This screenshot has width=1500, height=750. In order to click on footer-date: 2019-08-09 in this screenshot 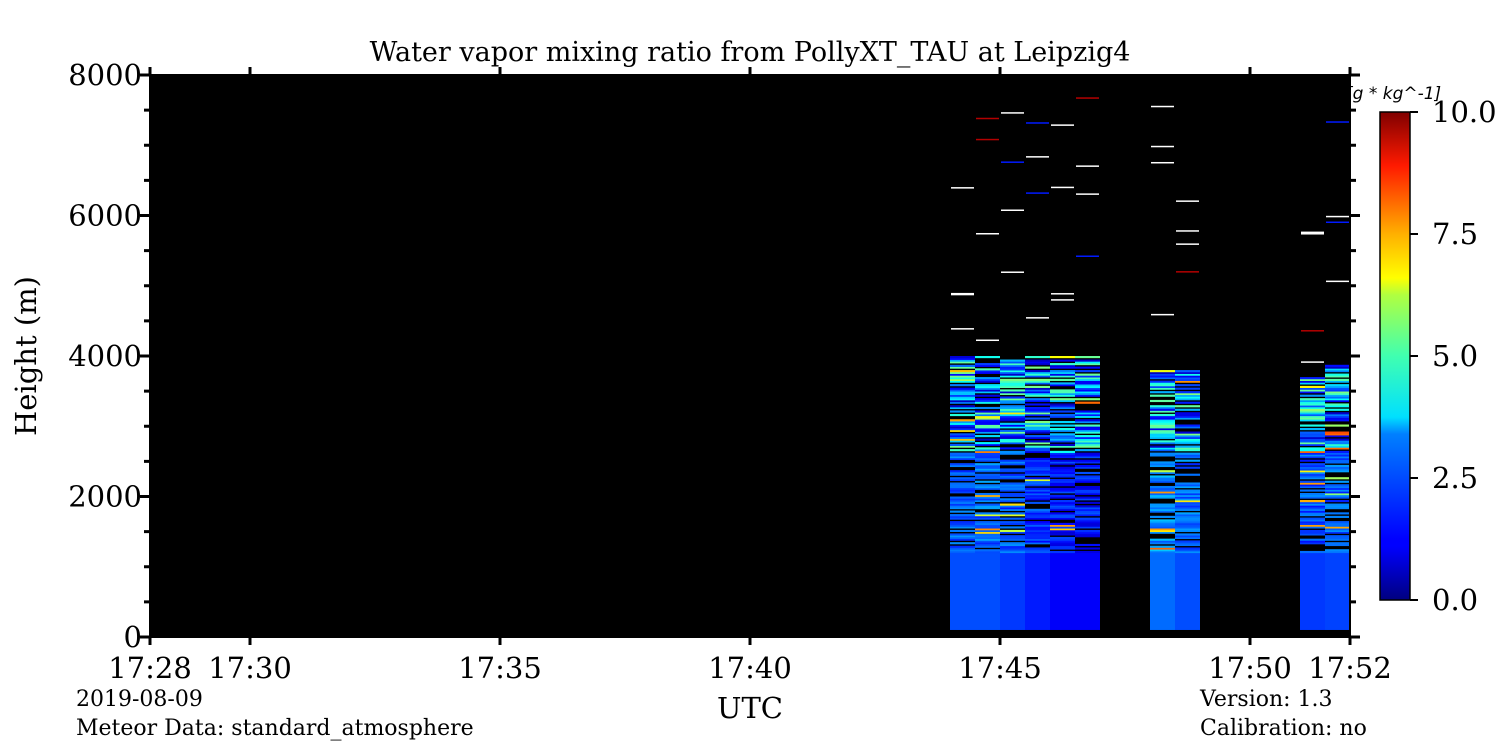, I will do `click(139, 699)`.